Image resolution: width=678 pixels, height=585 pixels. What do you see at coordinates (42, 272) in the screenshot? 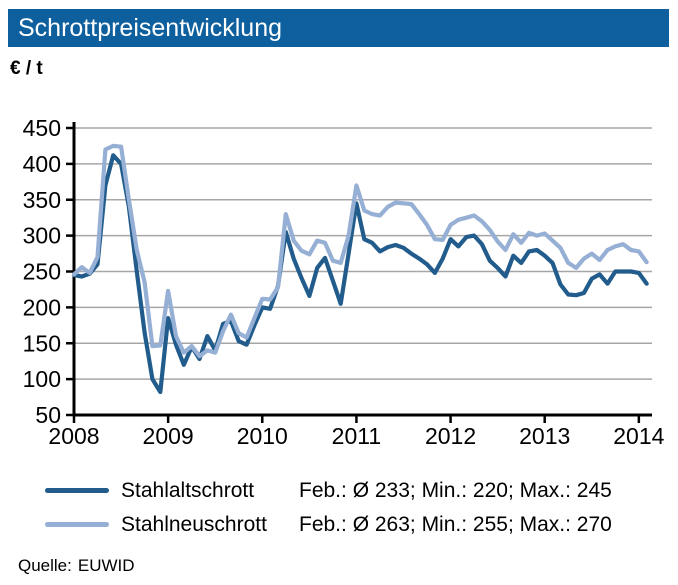
I see `y-axis-tick-label: 250` at bounding box center [42, 272].